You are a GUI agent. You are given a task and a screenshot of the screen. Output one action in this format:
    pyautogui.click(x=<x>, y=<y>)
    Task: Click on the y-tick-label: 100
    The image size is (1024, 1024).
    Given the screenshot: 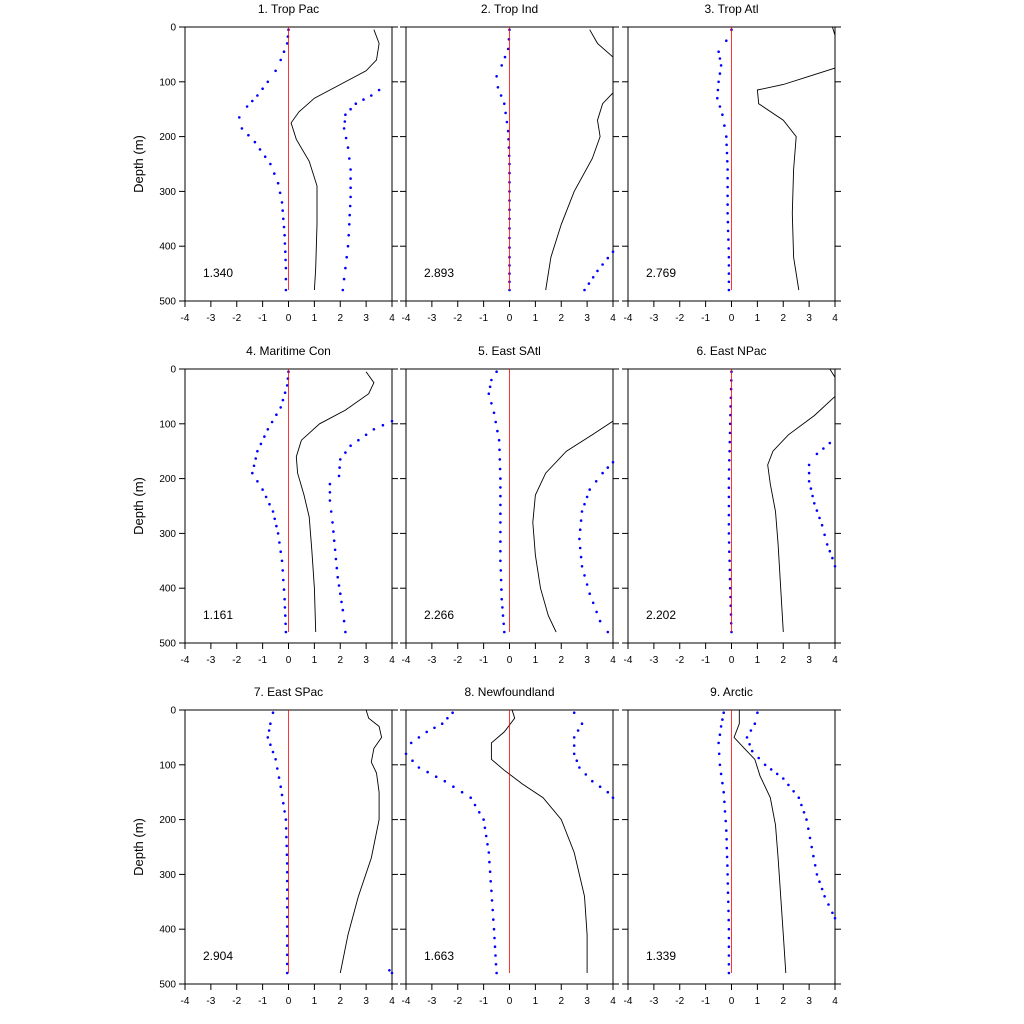 What is the action you would take?
    pyautogui.click(x=167, y=765)
    